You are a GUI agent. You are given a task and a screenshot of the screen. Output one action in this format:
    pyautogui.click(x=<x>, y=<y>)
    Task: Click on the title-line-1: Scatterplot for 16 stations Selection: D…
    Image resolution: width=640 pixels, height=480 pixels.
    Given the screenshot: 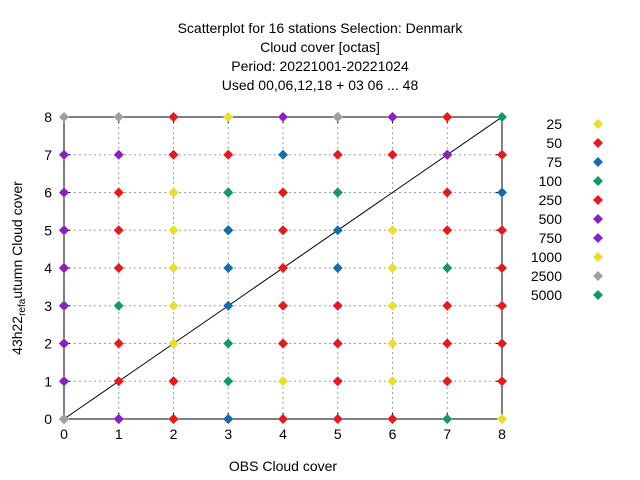 What is the action you would take?
    pyautogui.click(x=321, y=28)
    